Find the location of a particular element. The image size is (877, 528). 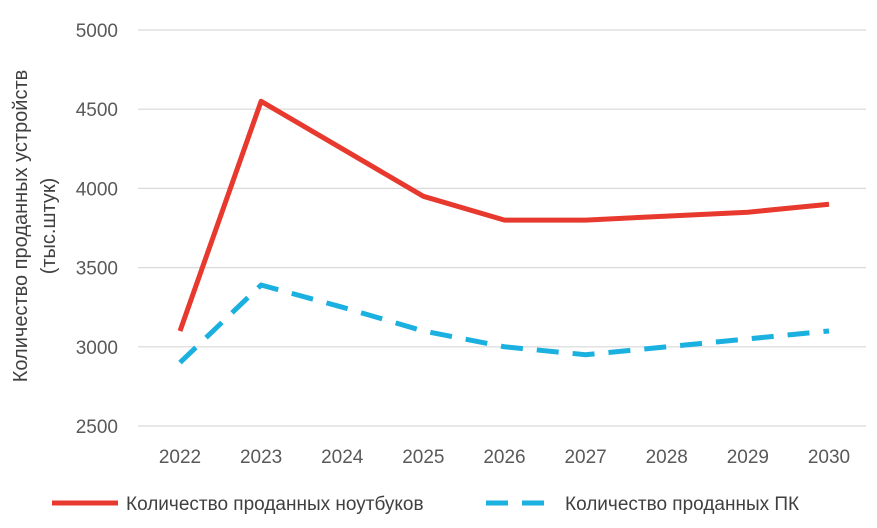

y-tick-label: 3000 is located at coordinates (97, 348).